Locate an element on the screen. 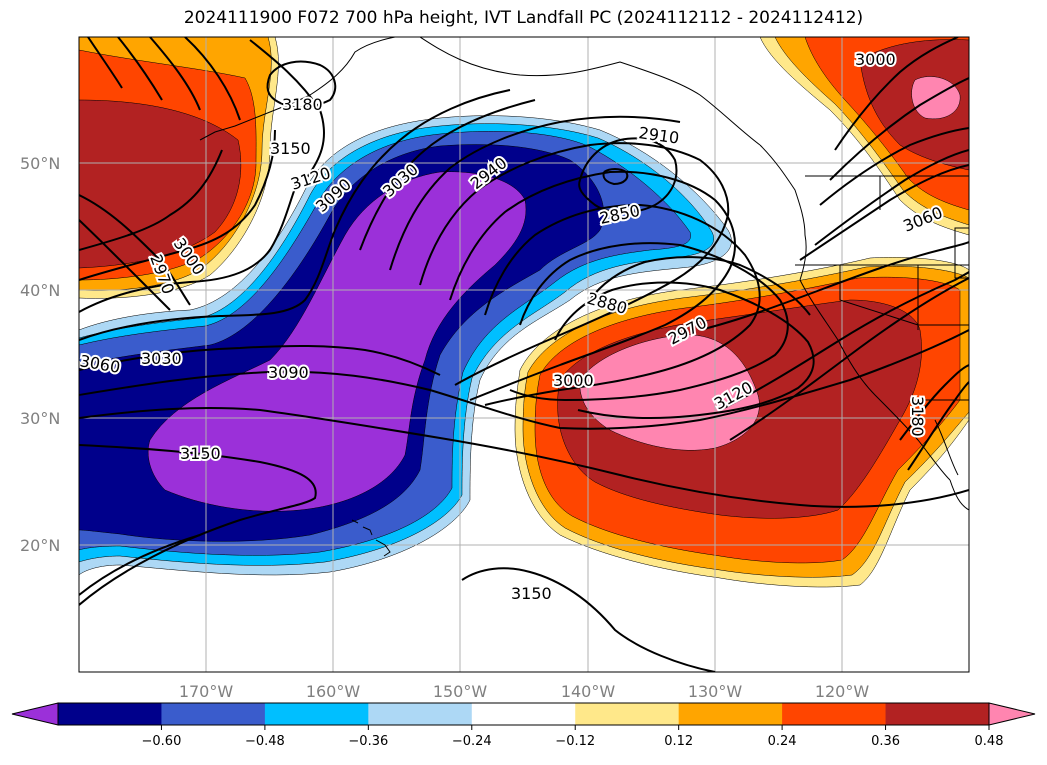 The width and height of the screenshot is (1047, 765). positive-anomaly-northwest is located at coordinates (179, 168).